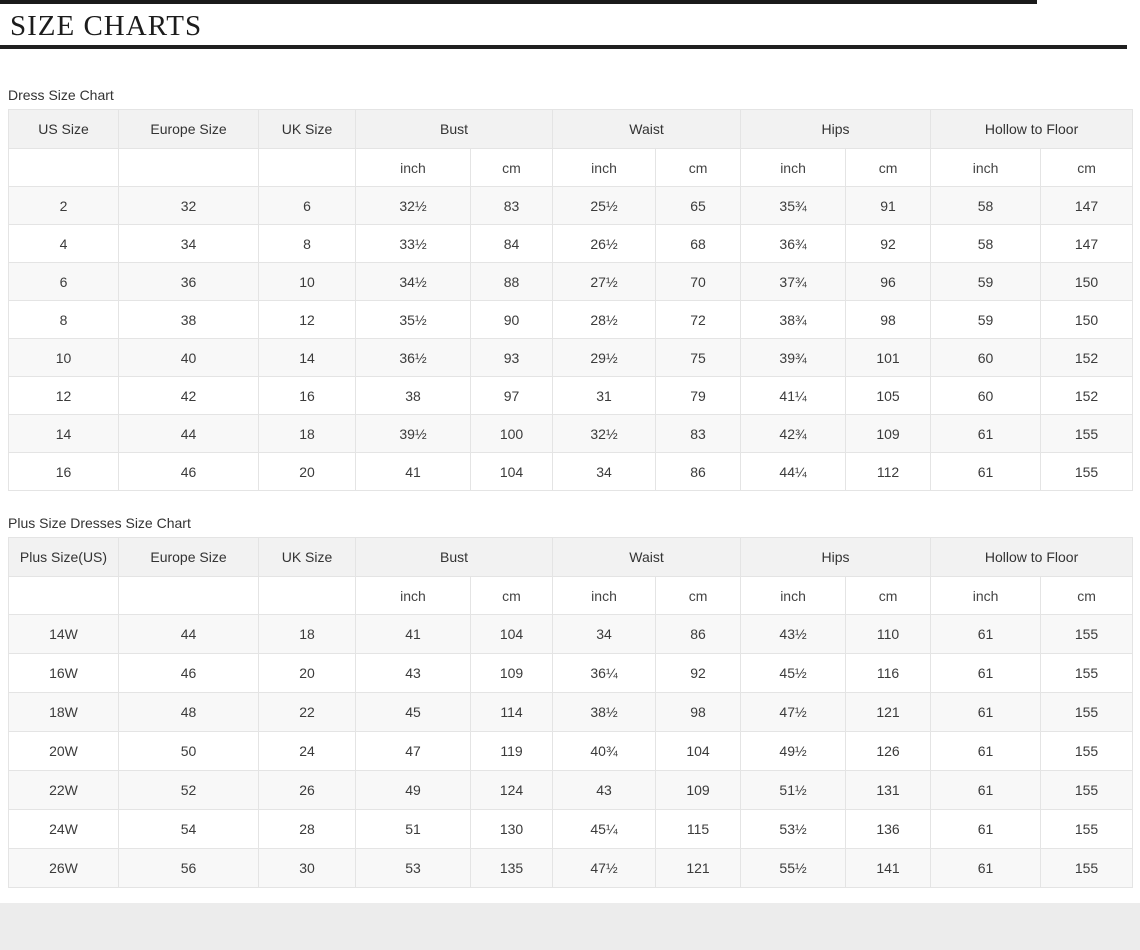 This screenshot has width=1140, height=950. What do you see at coordinates (571, 281) in the screenshot?
I see `table-row: 6 36 10 34½ 88 27½ 70 37¾ 96 59 150` at bounding box center [571, 281].